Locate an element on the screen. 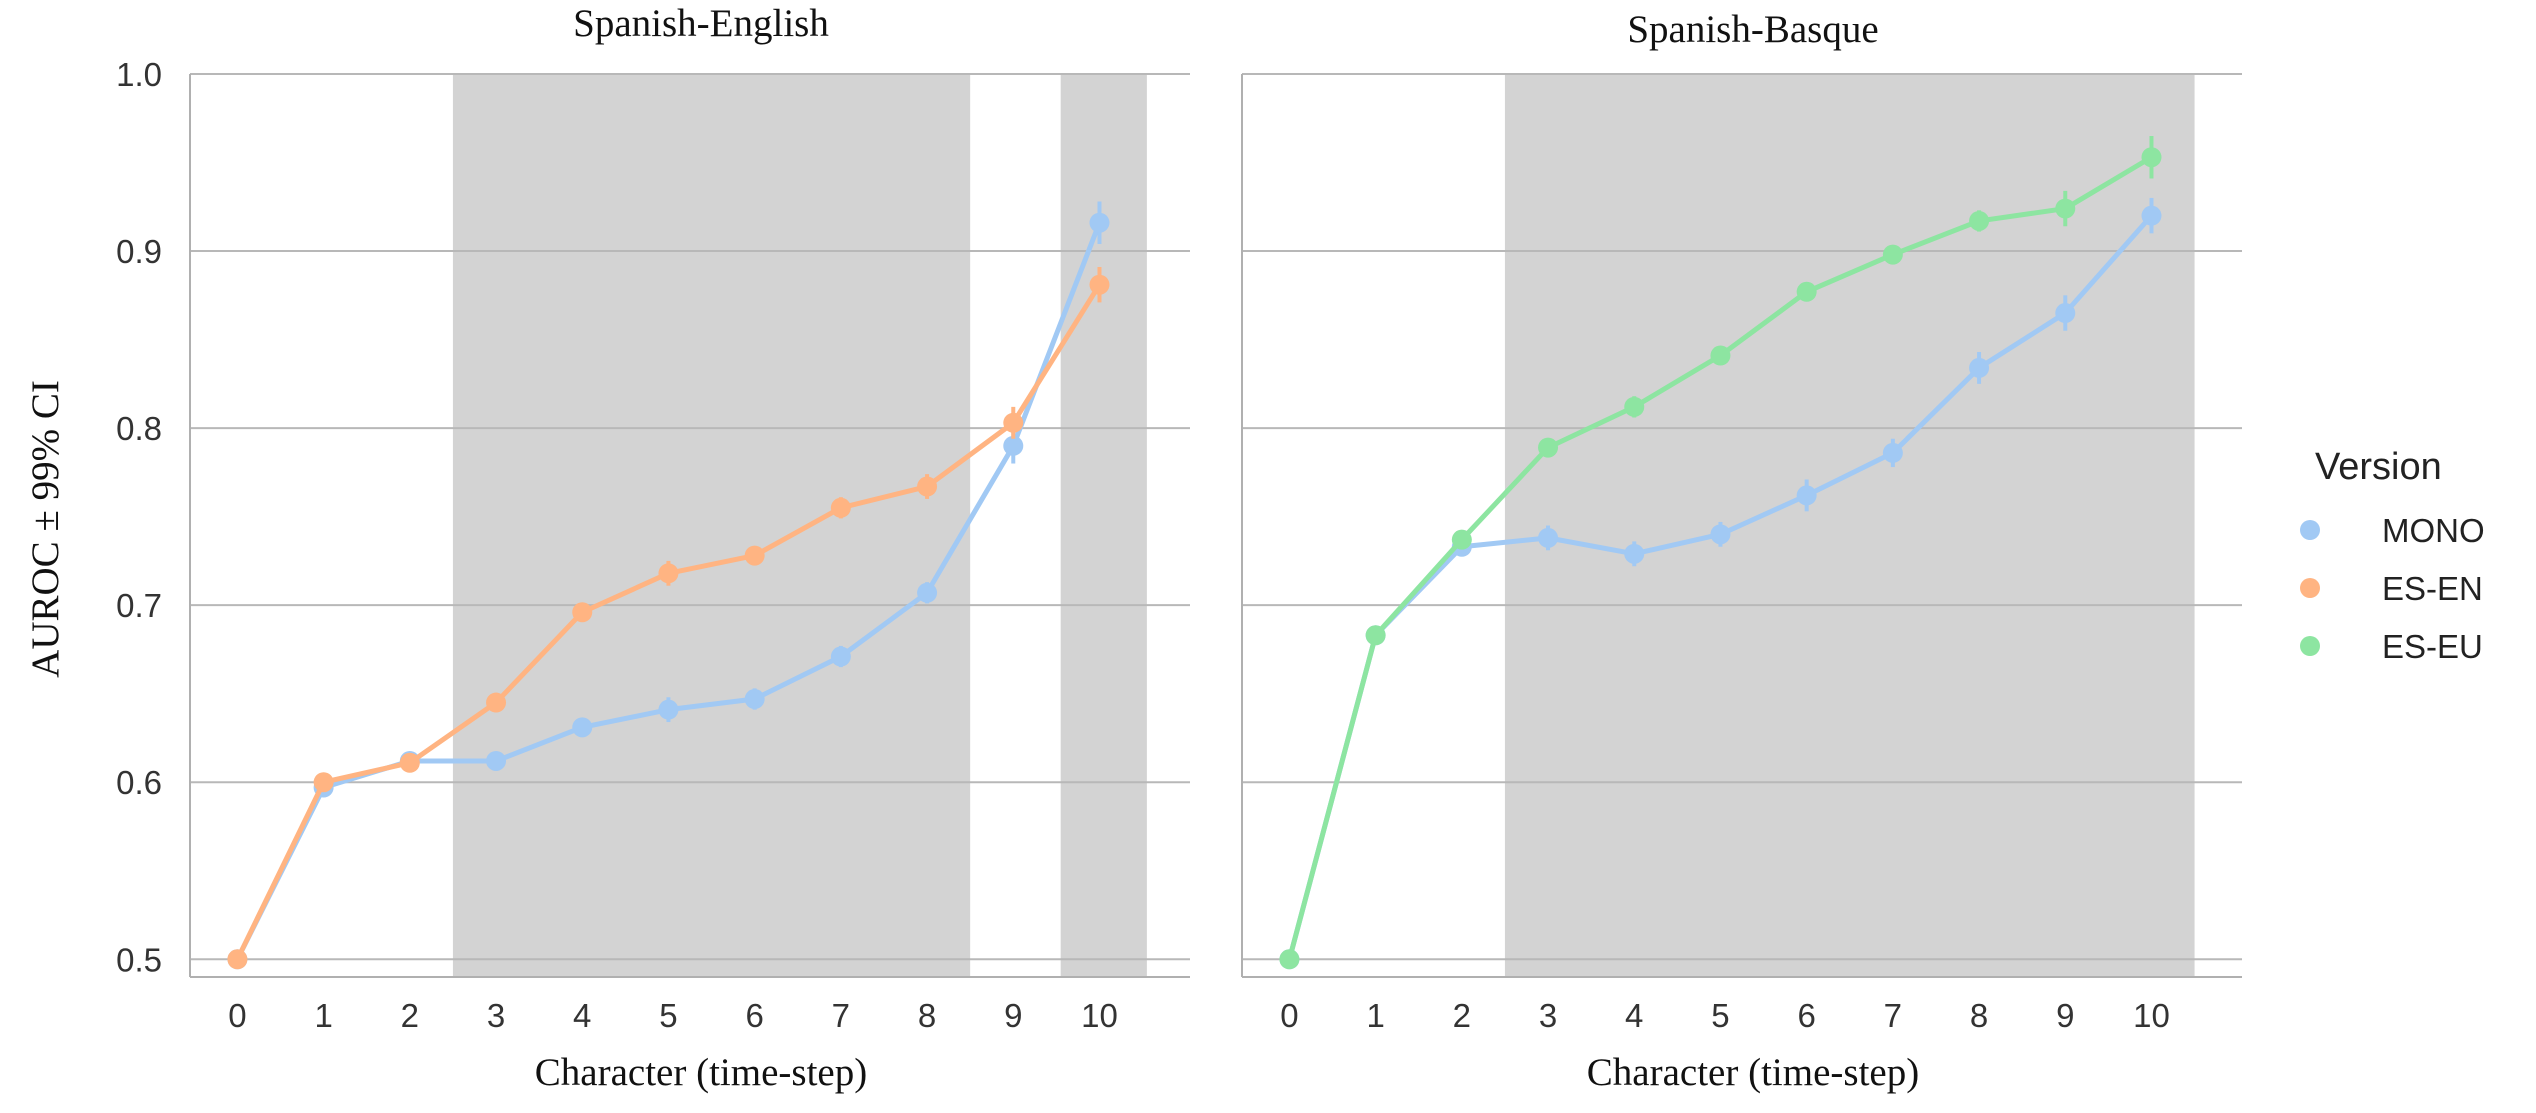 This screenshot has width=2536, height=1113. legend-marker-es-en is located at coordinates (2310, 588).